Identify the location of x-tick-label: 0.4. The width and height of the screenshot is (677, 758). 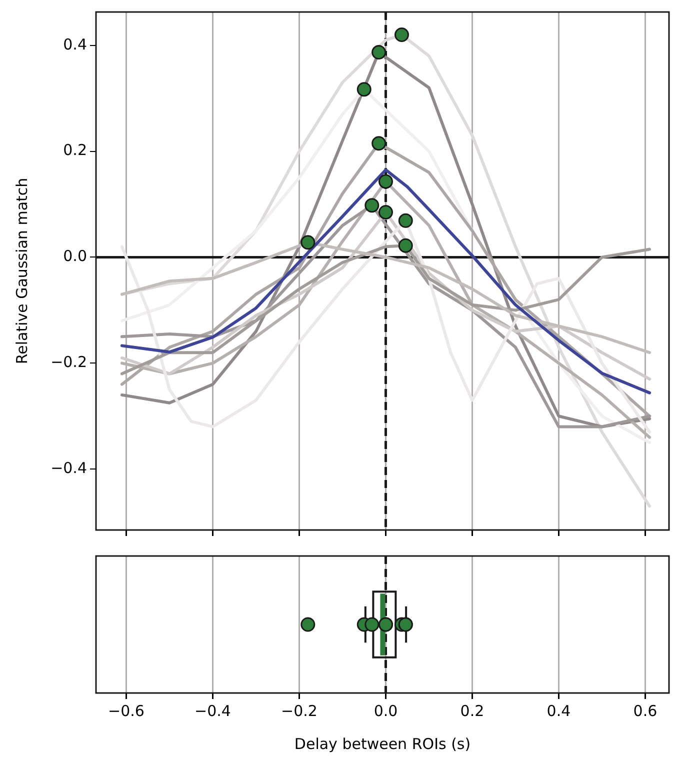
(558, 711).